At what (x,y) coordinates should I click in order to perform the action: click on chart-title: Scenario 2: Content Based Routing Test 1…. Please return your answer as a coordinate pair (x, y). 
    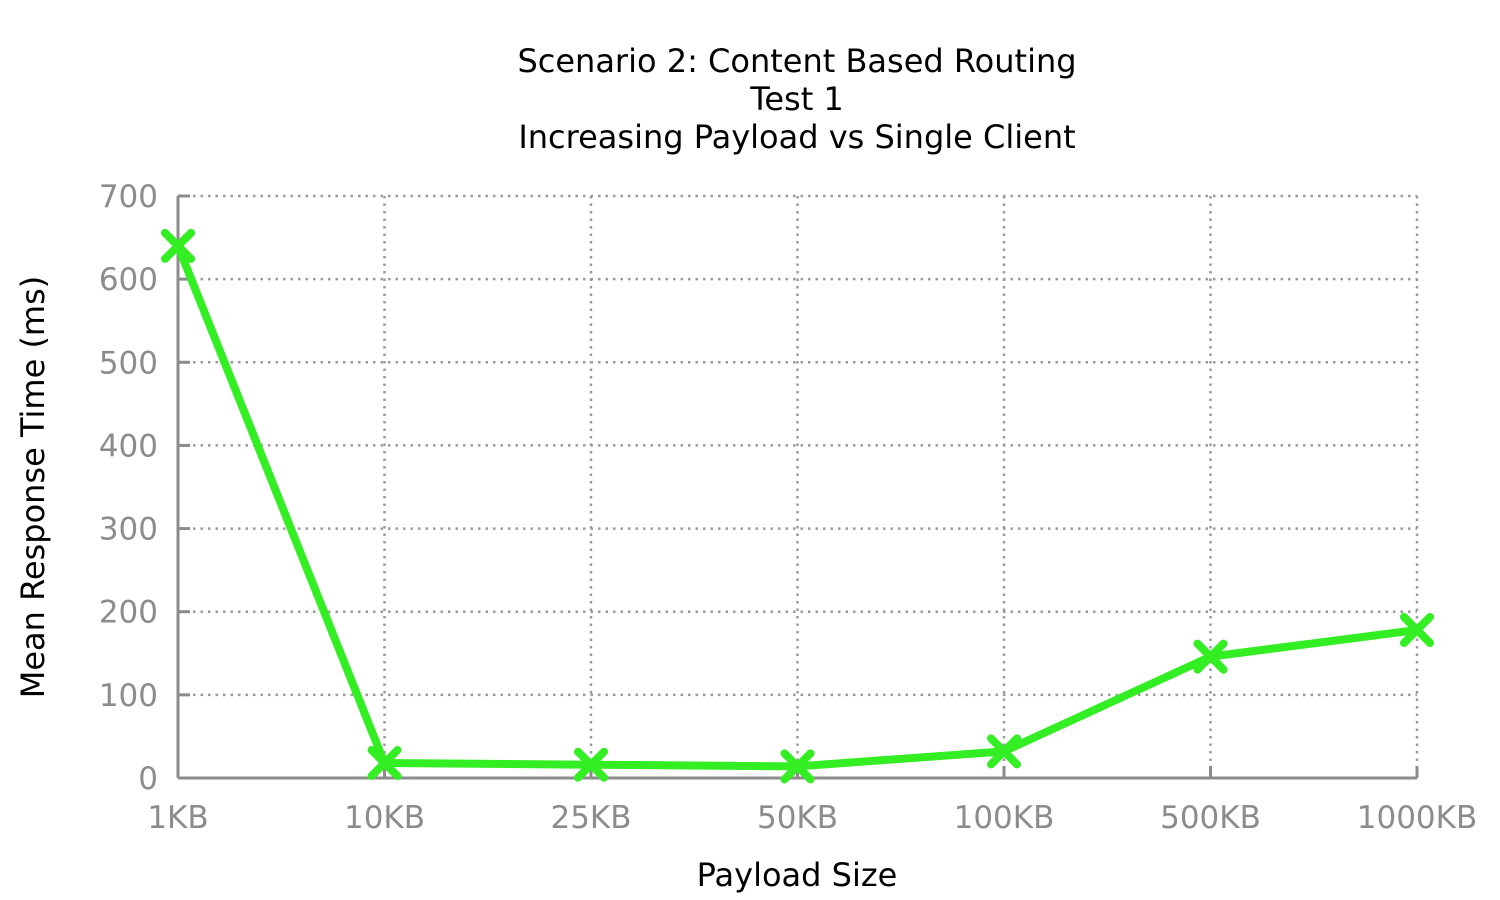
    Looking at the image, I should click on (796, 99).